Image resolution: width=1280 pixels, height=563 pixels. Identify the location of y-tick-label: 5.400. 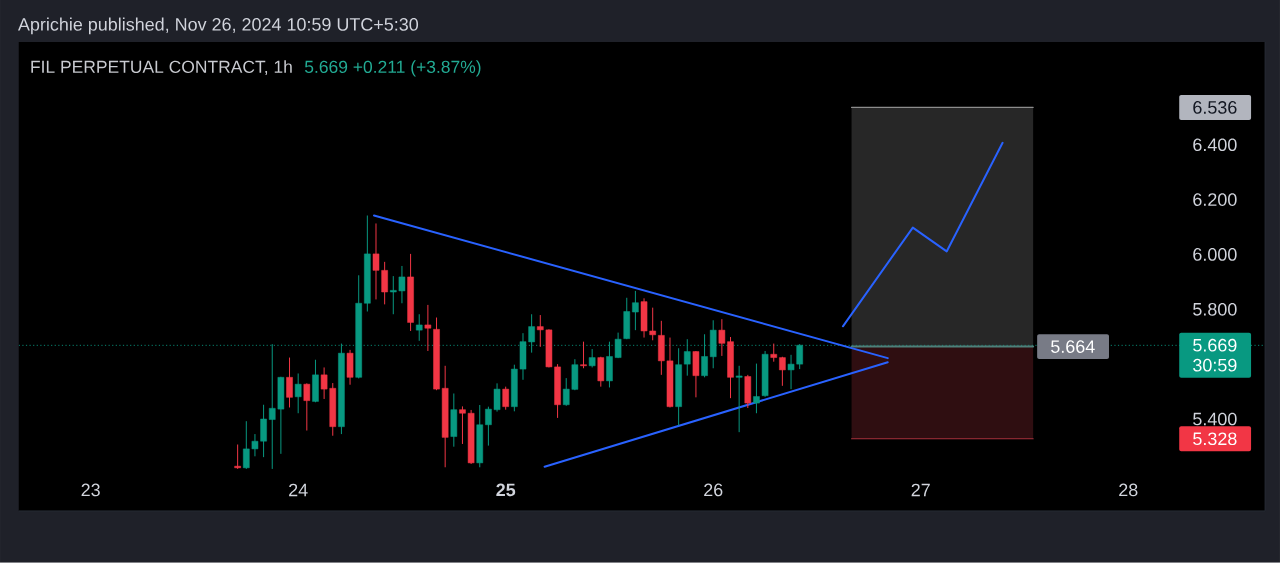
(1215, 419).